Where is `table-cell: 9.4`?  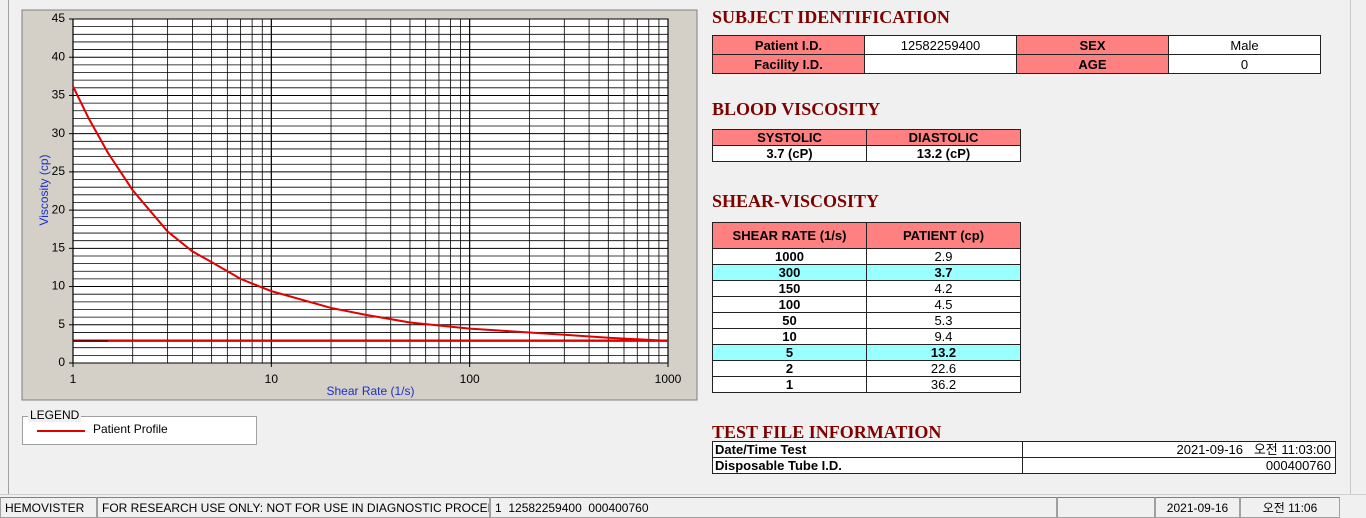
table-cell: 9.4 is located at coordinates (943, 336).